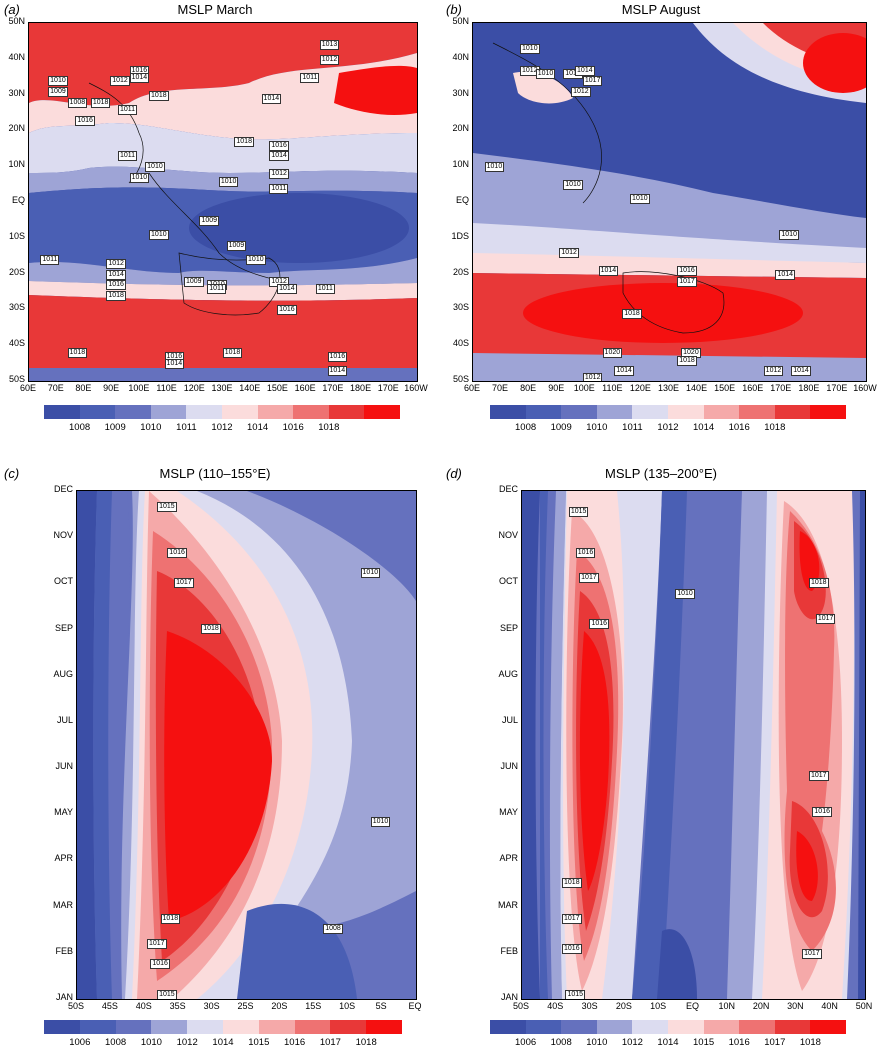 This screenshot has width=878, height=1048. I want to click on x-tick-label: 110E, so click(612, 388).